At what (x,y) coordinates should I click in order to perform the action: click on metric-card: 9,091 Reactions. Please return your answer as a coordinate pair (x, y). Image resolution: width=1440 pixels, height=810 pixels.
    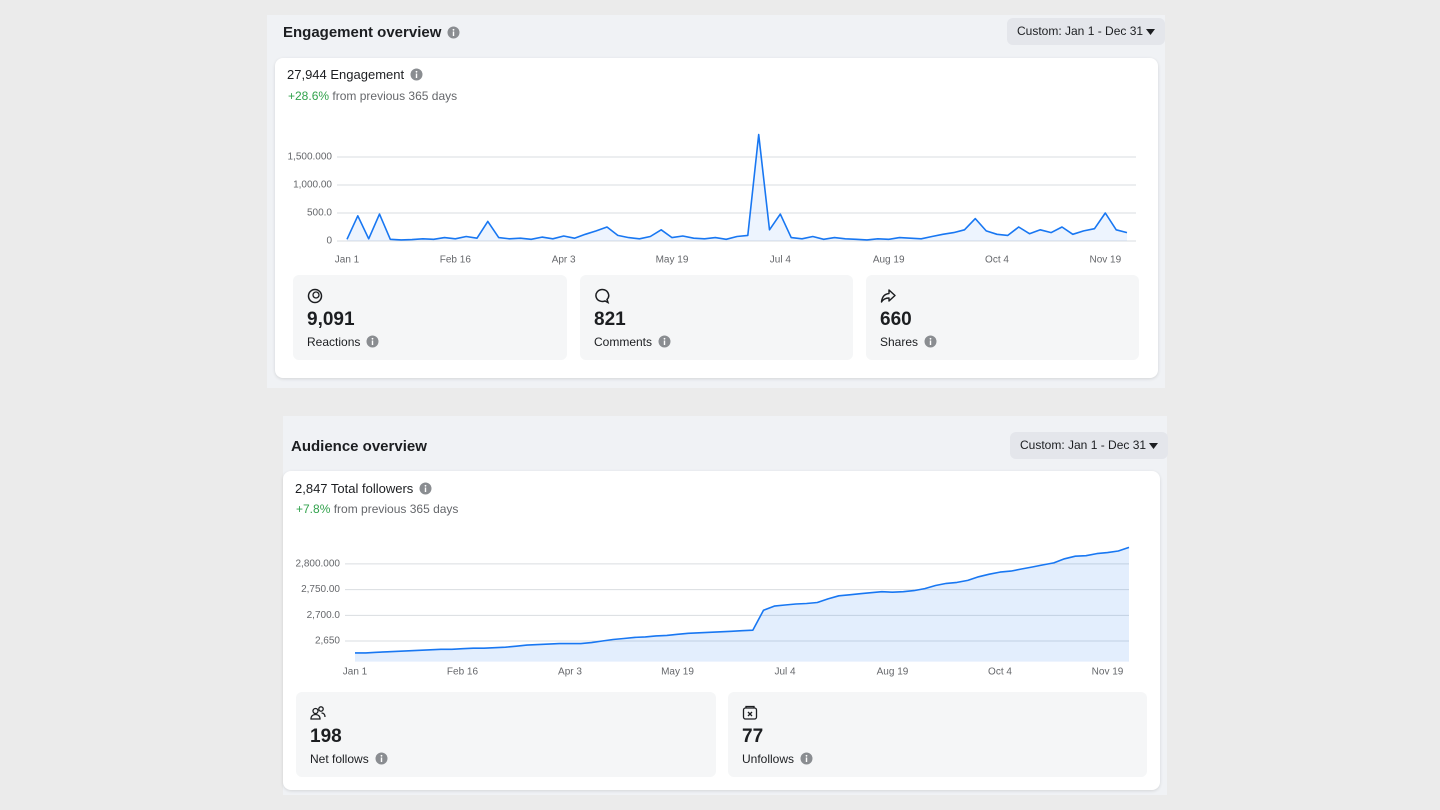
    Looking at the image, I should click on (430, 317).